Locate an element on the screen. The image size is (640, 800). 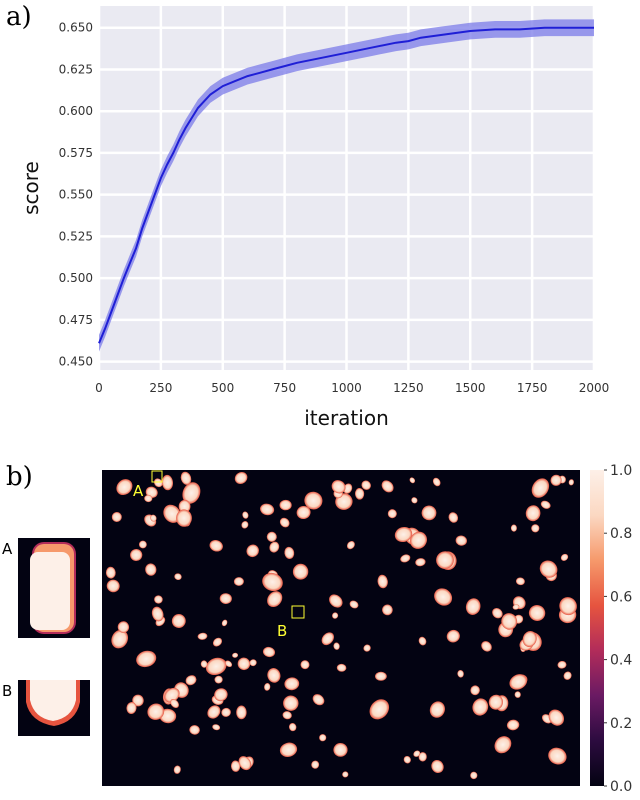
inset-b-blob-rim is located at coordinates (53, 703).